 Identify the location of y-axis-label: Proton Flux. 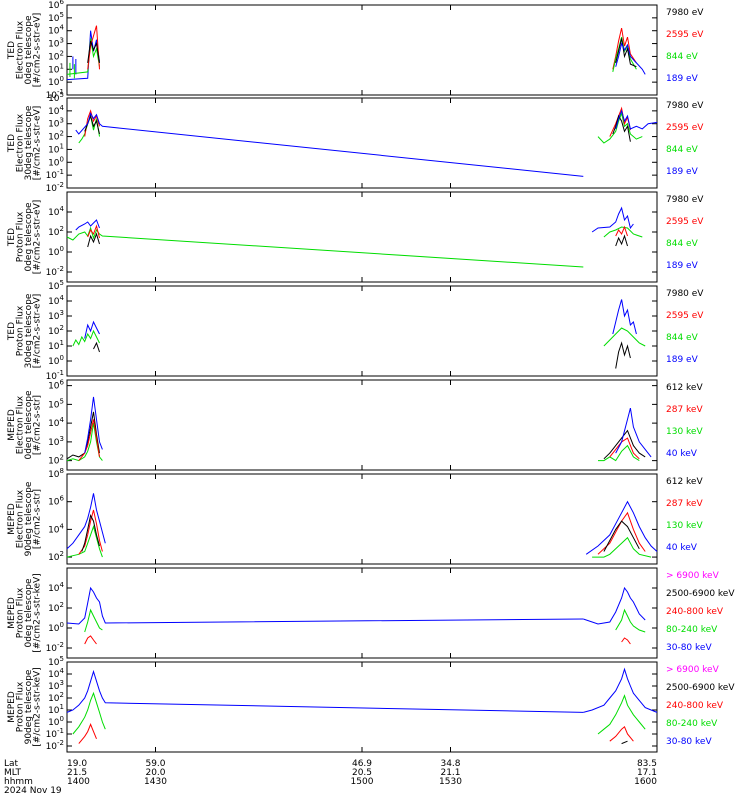
(21, 706).